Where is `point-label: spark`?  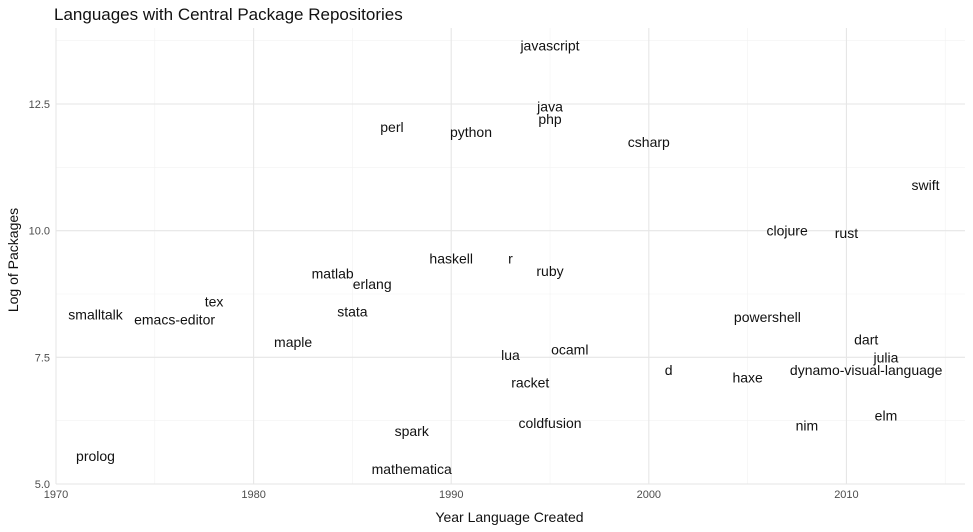 point-label: spark is located at coordinates (412, 431).